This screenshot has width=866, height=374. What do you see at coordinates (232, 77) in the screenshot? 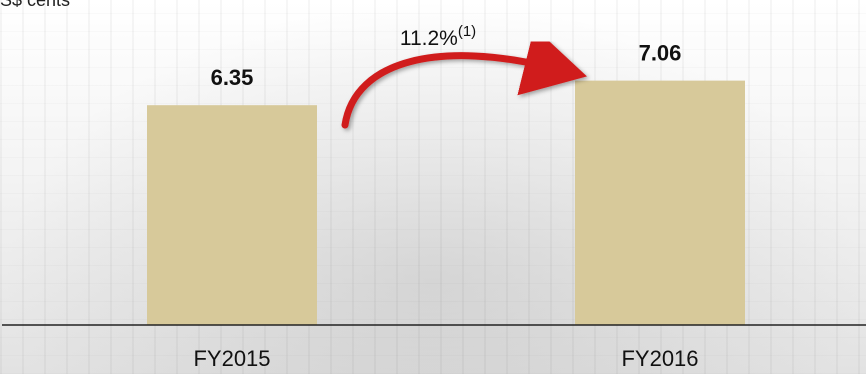
I see `value-label-fy2015: 6.35` at bounding box center [232, 77].